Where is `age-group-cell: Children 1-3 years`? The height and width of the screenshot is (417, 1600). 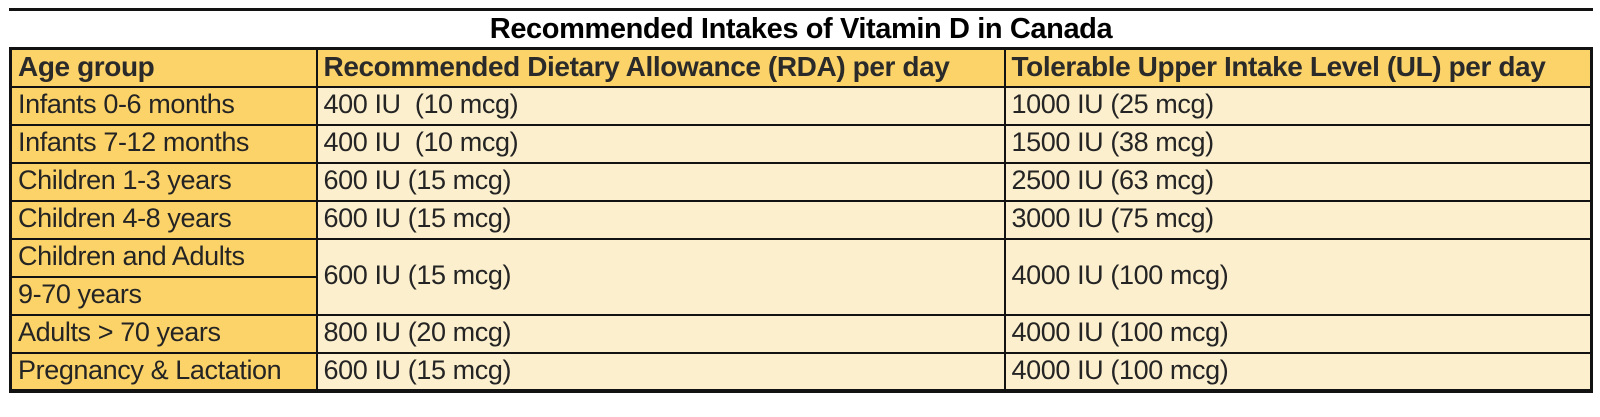
age-group-cell: Children 1-3 years is located at coordinates (163, 181).